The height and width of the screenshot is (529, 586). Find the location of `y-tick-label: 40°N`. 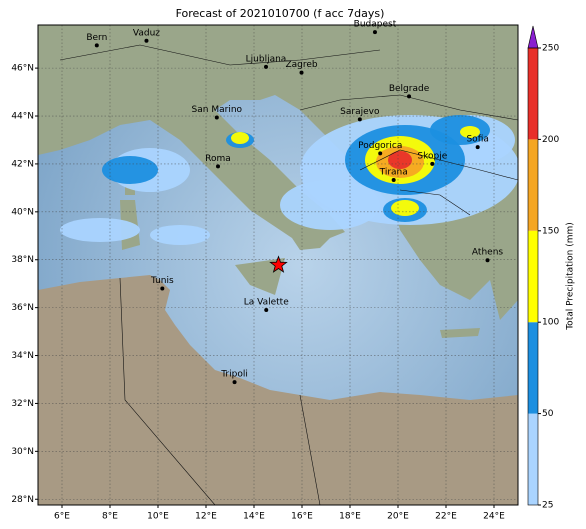

y-tick-label: 40°N is located at coordinates (22, 212).